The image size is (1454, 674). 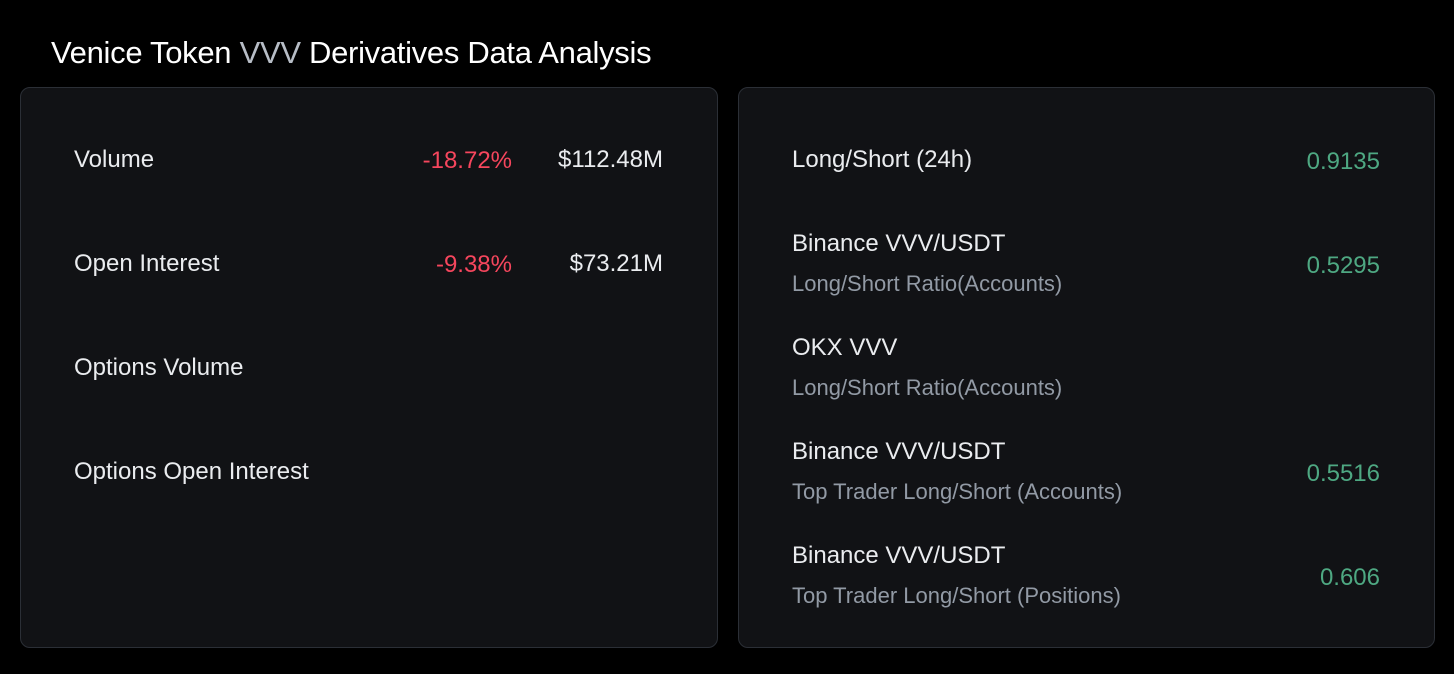 I want to click on ratio-sublabel: Top Trader Long/Short (Accounts), so click(x=957, y=491).